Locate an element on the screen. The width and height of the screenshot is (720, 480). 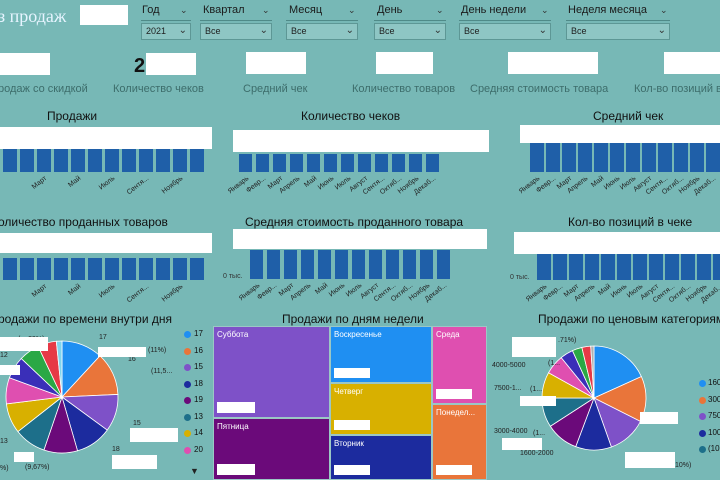
pie-data-label: 10%) is located at coordinates (683, 465).